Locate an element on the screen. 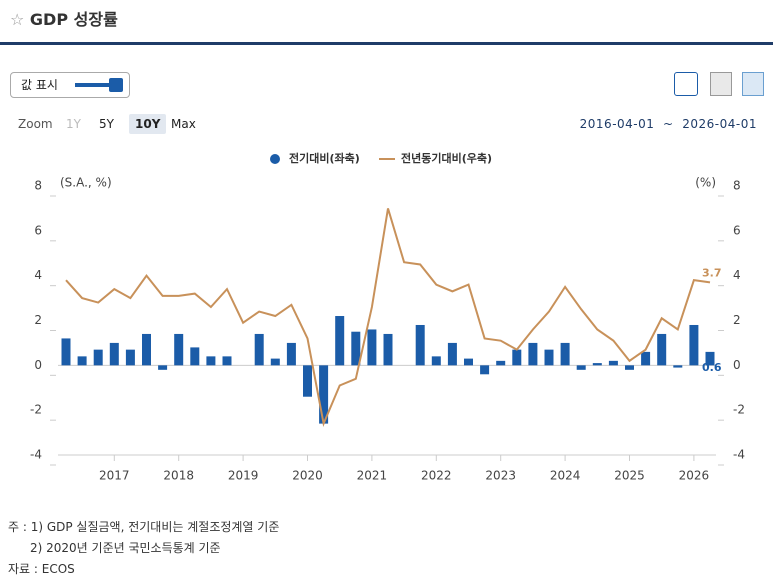  source: 자료 : ECOS is located at coordinates (41, 569).